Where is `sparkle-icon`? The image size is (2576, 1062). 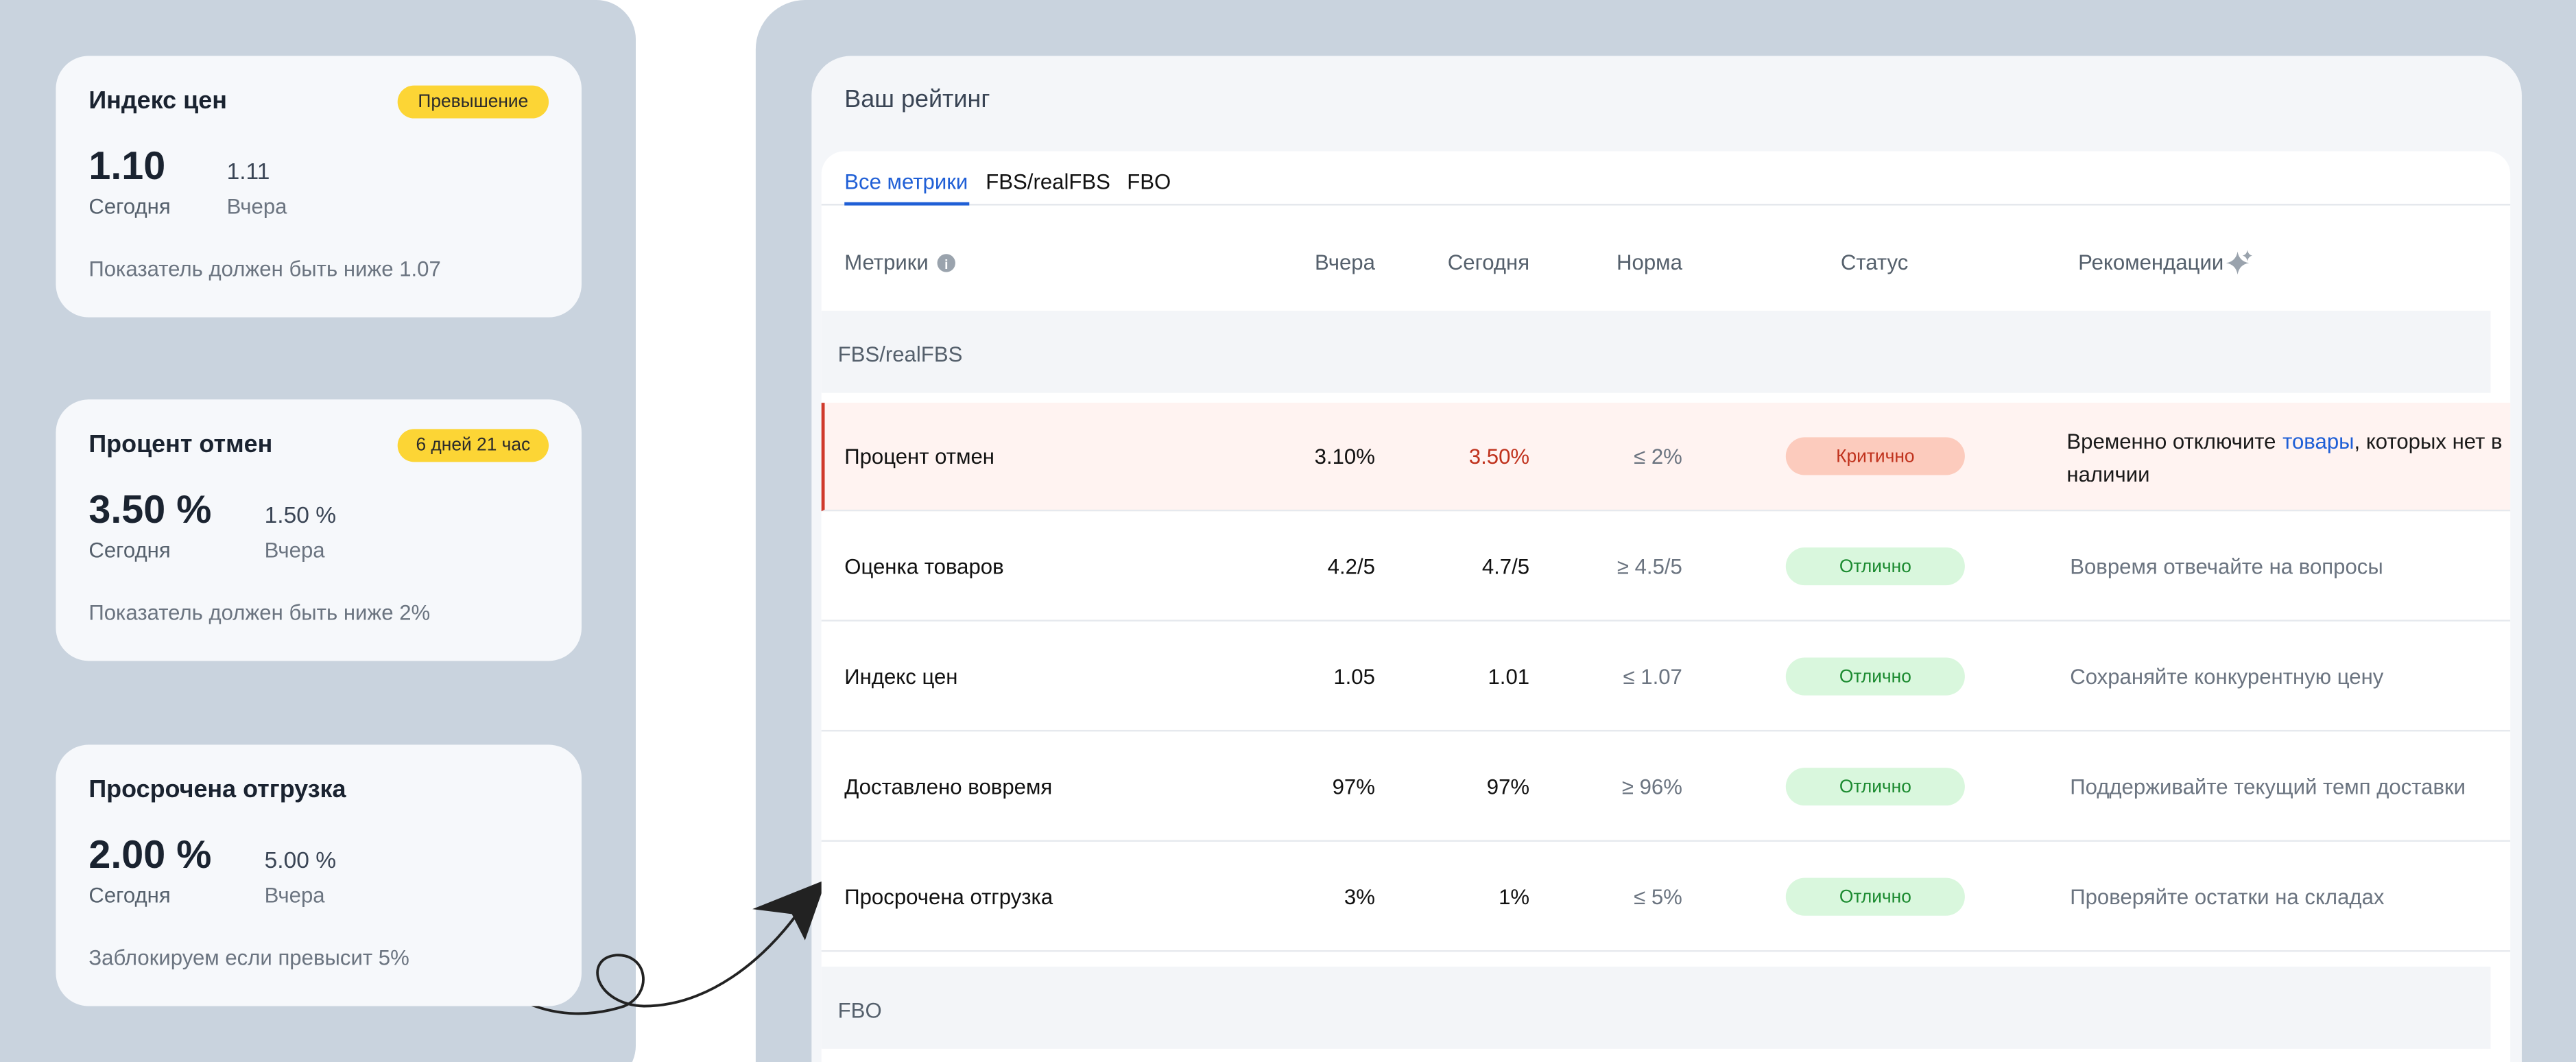
sparkle-icon is located at coordinates (2239, 262).